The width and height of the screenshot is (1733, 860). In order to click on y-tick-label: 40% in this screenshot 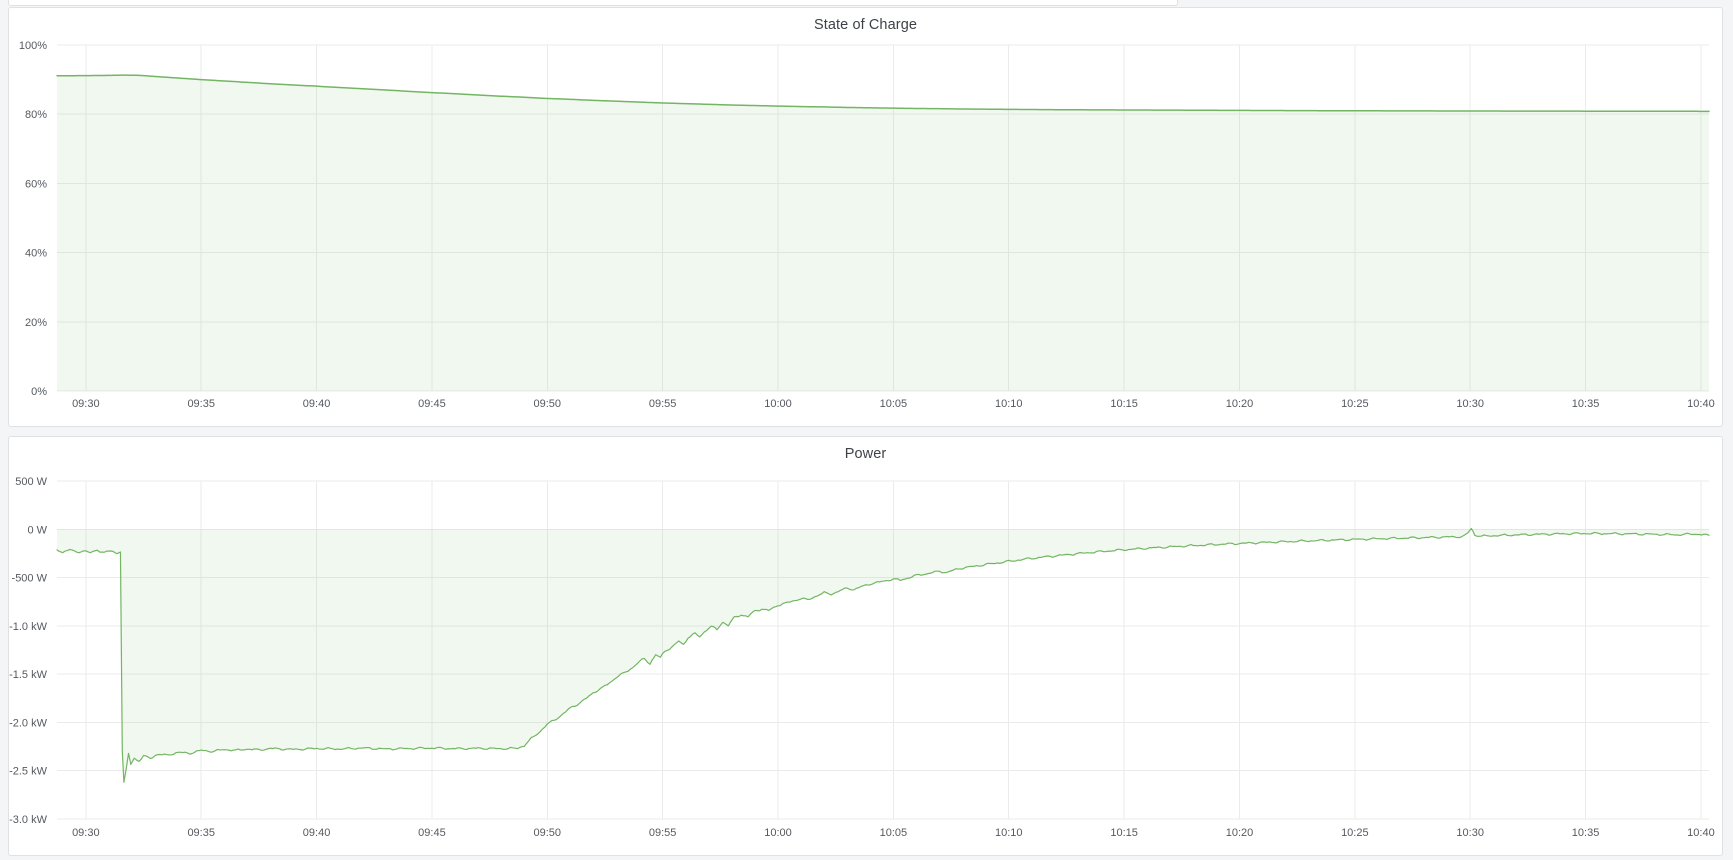, I will do `click(36, 254)`.